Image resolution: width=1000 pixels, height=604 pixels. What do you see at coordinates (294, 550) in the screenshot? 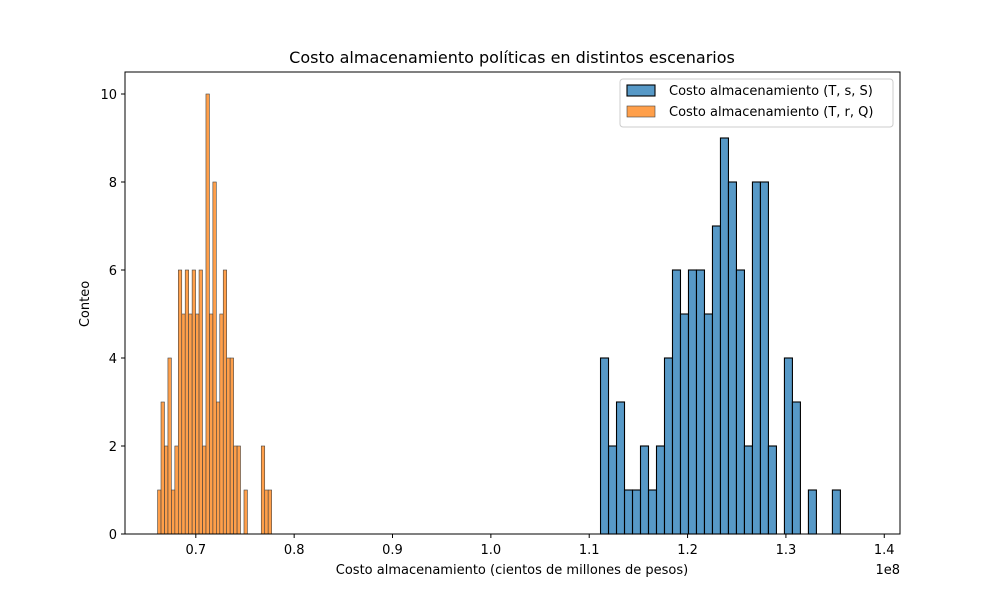
I see `x-tick-label: 0.8` at bounding box center [294, 550].